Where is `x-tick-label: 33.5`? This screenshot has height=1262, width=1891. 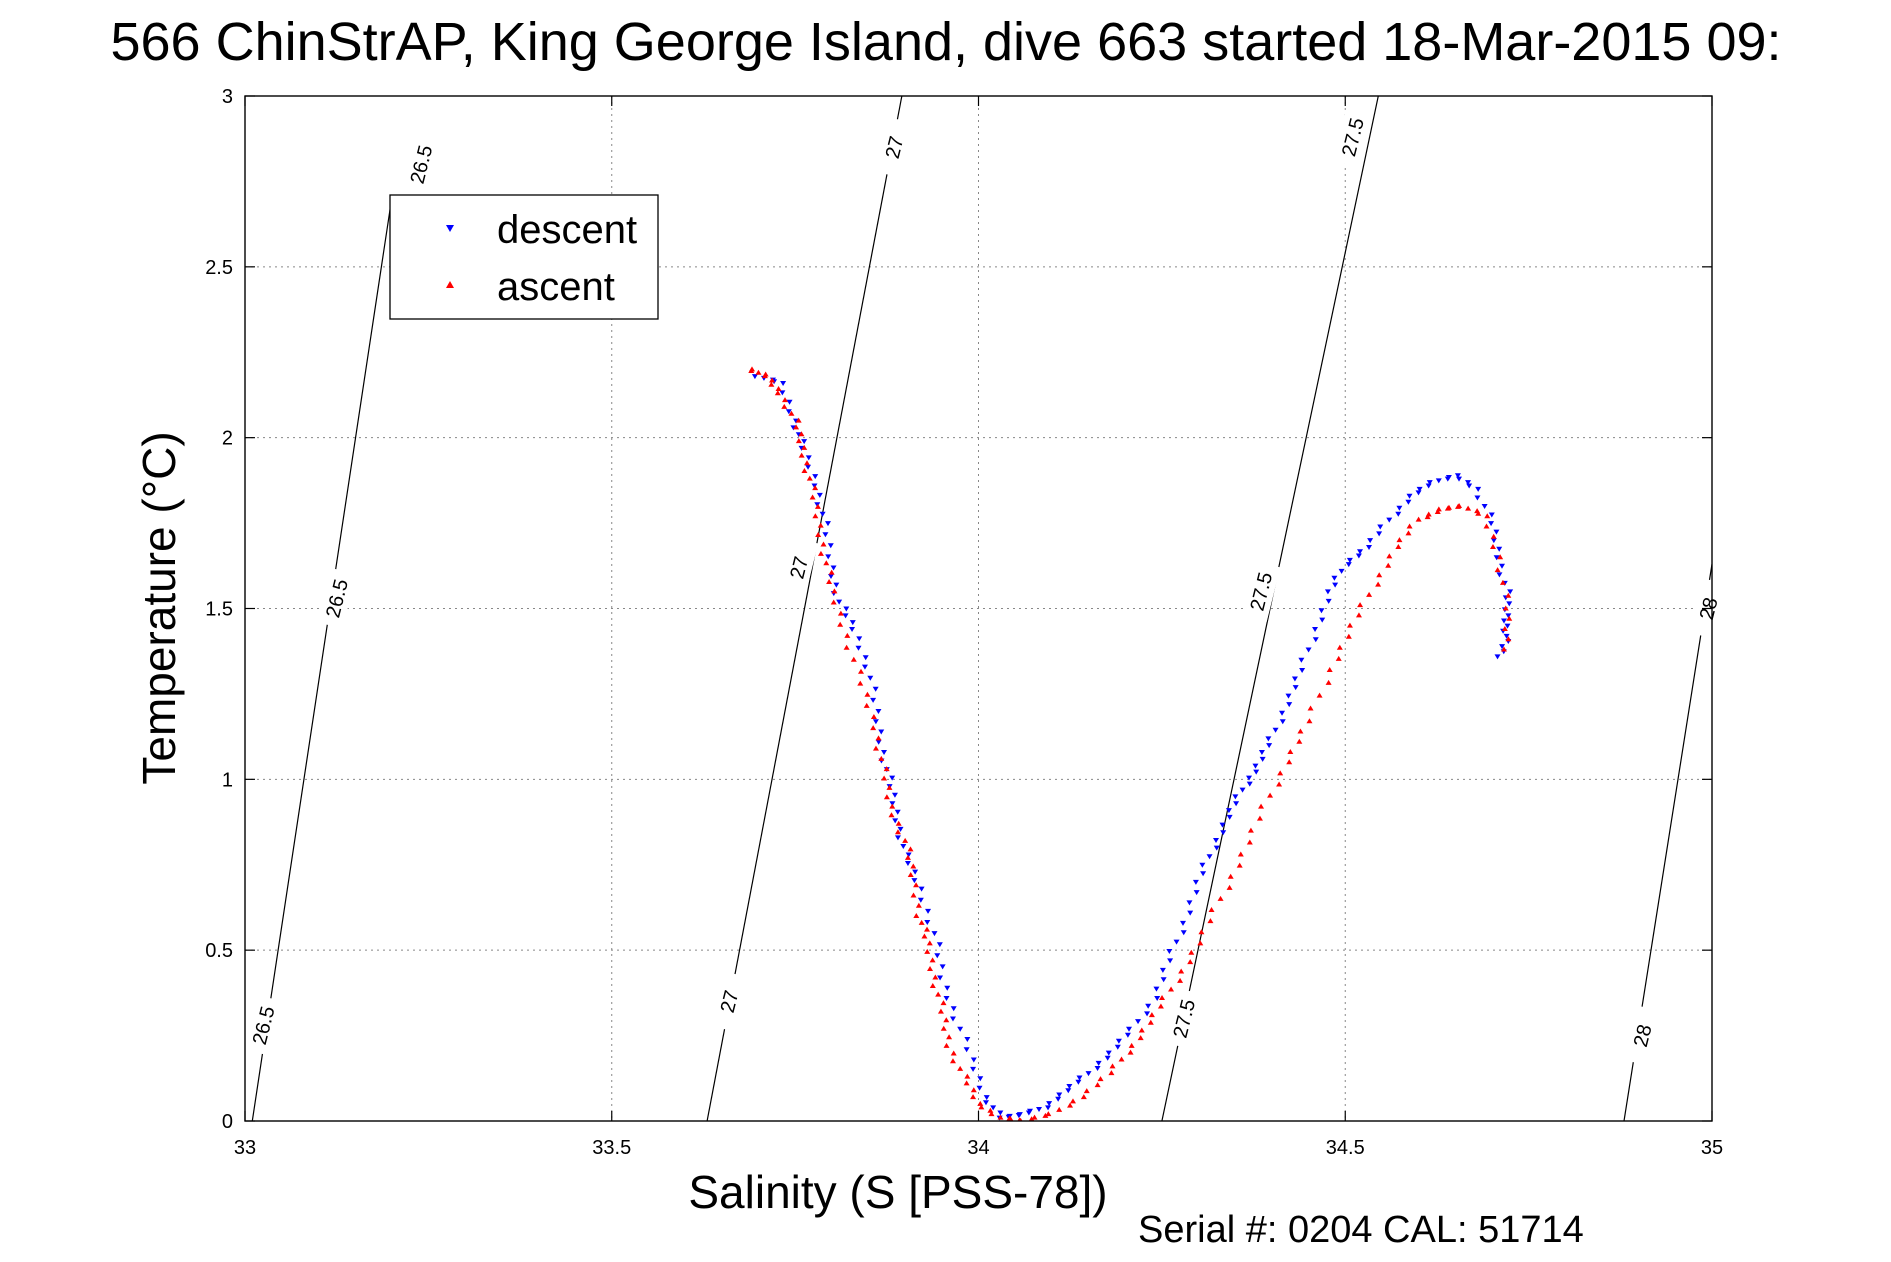 x-tick-label: 33.5 is located at coordinates (611, 1148).